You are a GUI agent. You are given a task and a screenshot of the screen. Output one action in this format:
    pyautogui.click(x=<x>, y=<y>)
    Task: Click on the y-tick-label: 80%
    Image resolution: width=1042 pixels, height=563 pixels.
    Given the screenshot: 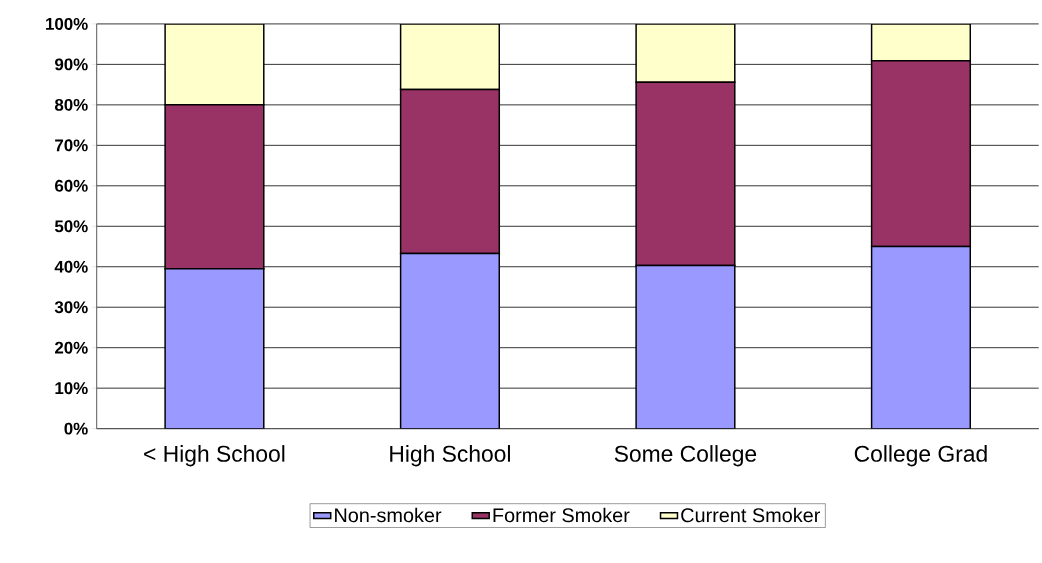 What is the action you would take?
    pyautogui.click(x=71, y=104)
    